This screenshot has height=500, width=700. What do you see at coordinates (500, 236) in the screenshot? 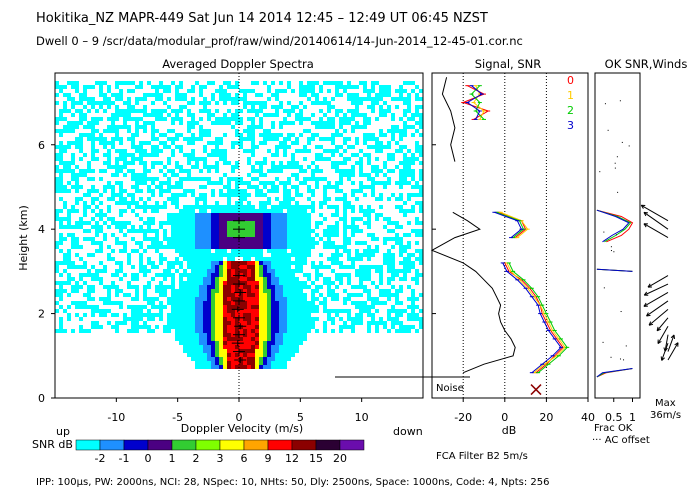
I see `signal-series` at bounding box center [500, 236].